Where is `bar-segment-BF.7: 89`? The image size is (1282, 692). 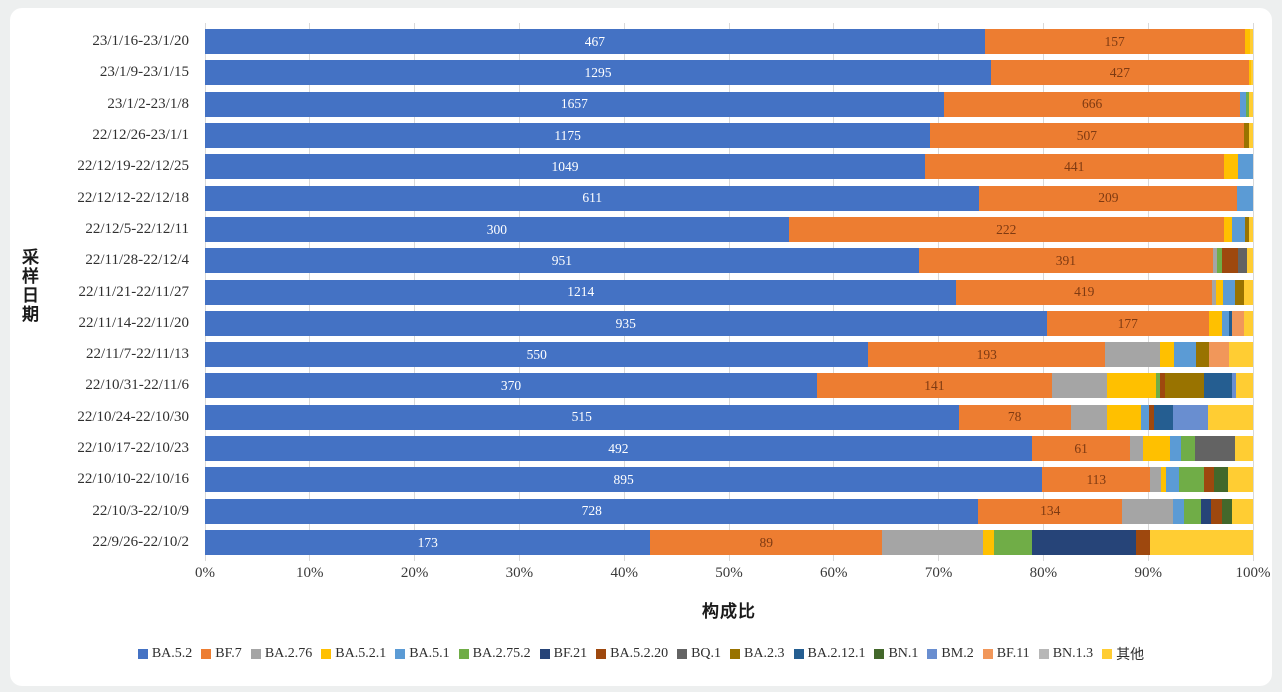 bar-segment-BF.7: 89 is located at coordinates (766, 542).